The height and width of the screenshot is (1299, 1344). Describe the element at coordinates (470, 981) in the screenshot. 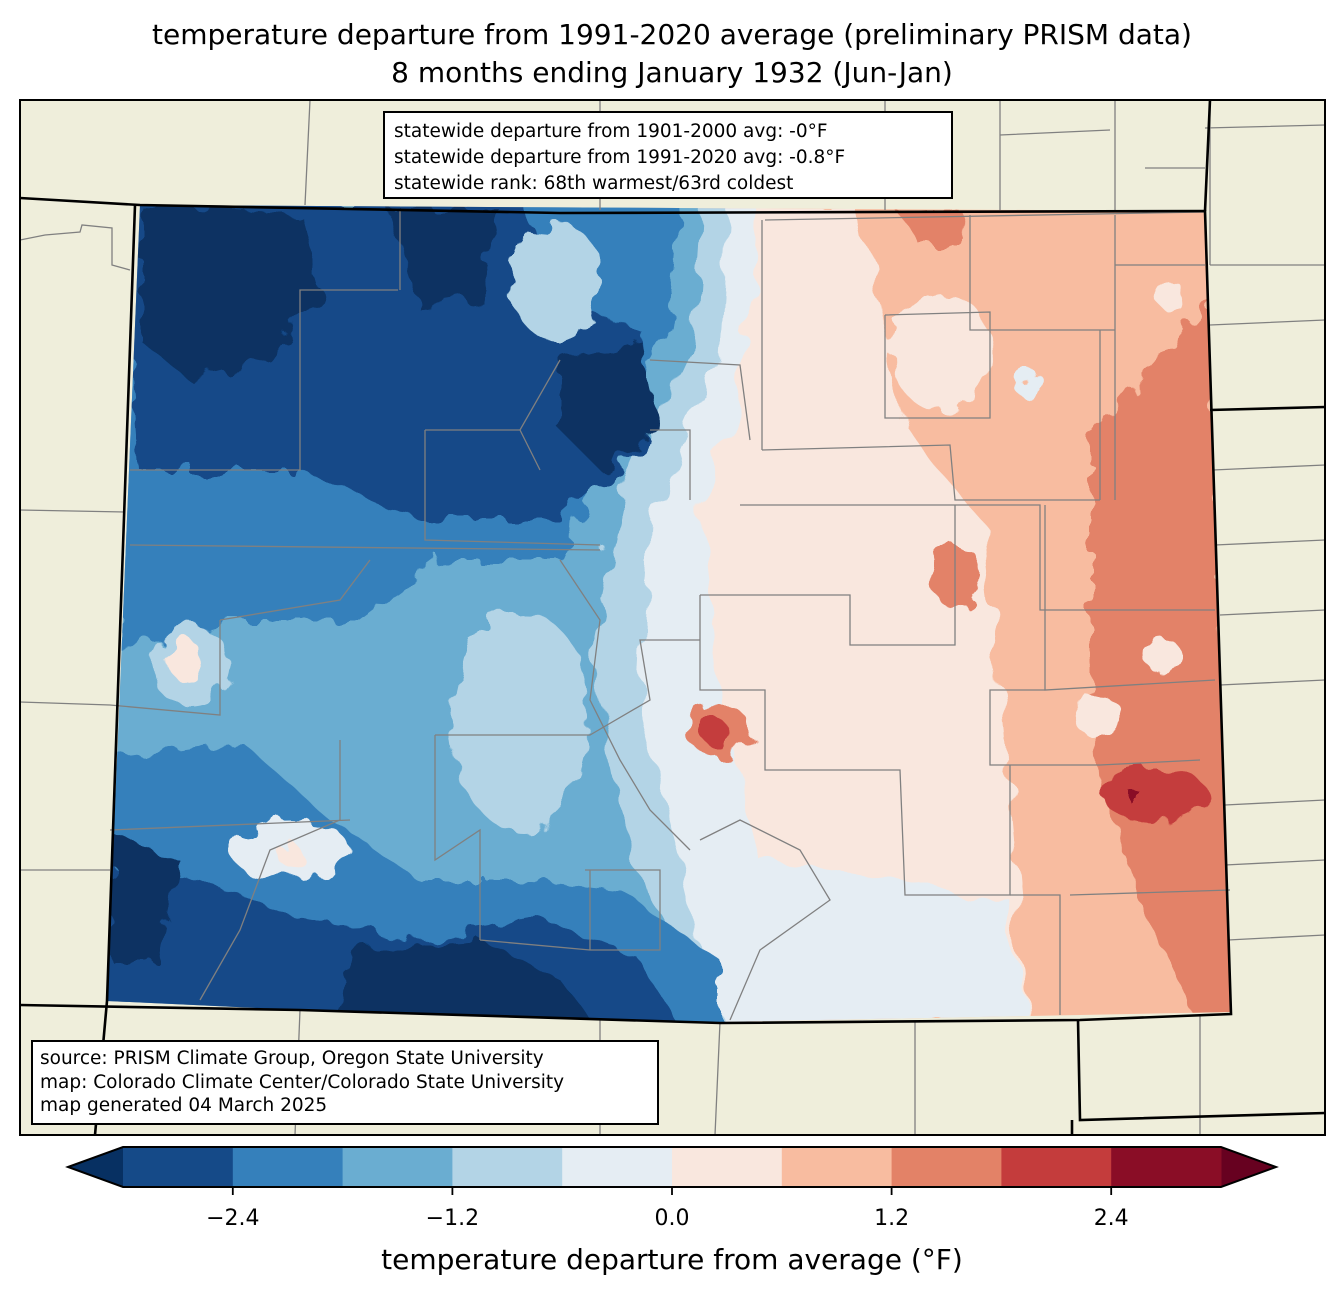

I see `contour-under-south` at that location.